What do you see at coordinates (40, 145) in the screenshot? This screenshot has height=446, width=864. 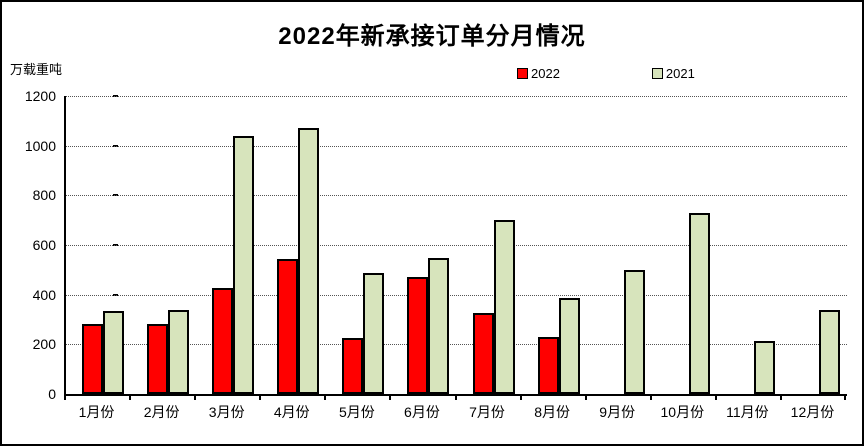 I see `y-tick-label-1000: 1000` at bounding box center [40, 145].